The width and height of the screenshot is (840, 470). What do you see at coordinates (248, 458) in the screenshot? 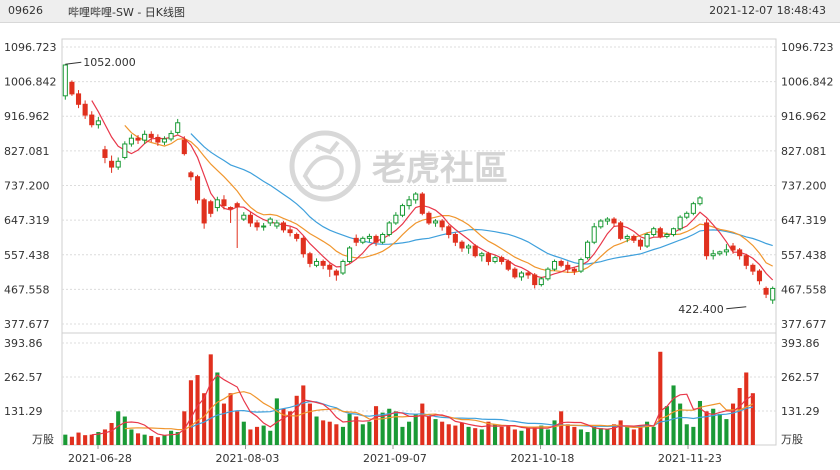
I see `date-tick-label: 2021-08-03` at bounding box center [248, 458].